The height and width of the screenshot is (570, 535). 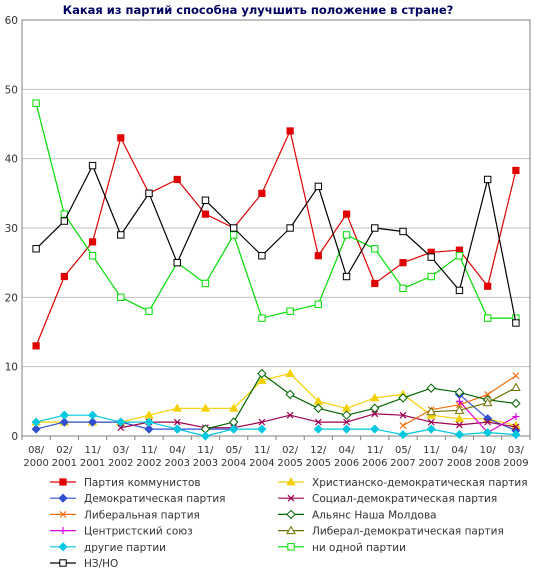 What do you see at coordinates (420, 483) in the screenshot?
I see `legend-label: Христианско-демократическая партия` at bounding box center [420, 483].